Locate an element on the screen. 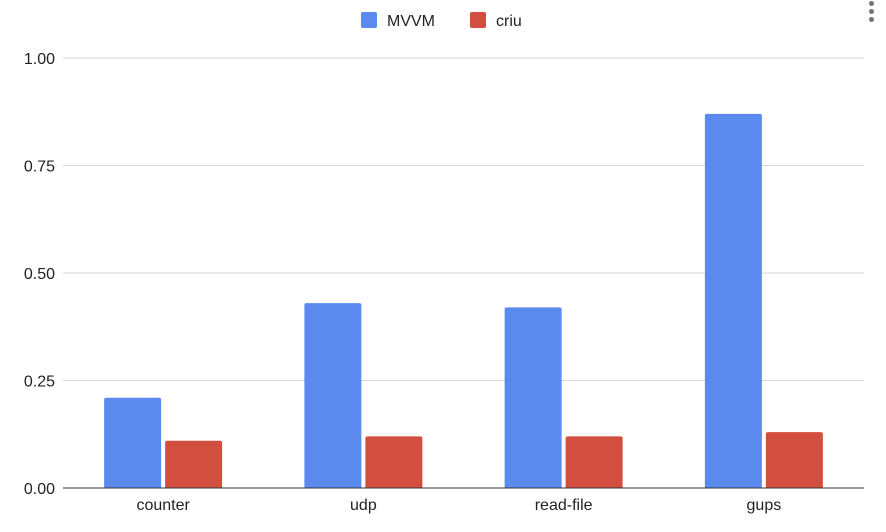 Image resolution: width=886 pixels, height=532 pixels. x-tick-label: read-file is located at coordinates (564, 505).